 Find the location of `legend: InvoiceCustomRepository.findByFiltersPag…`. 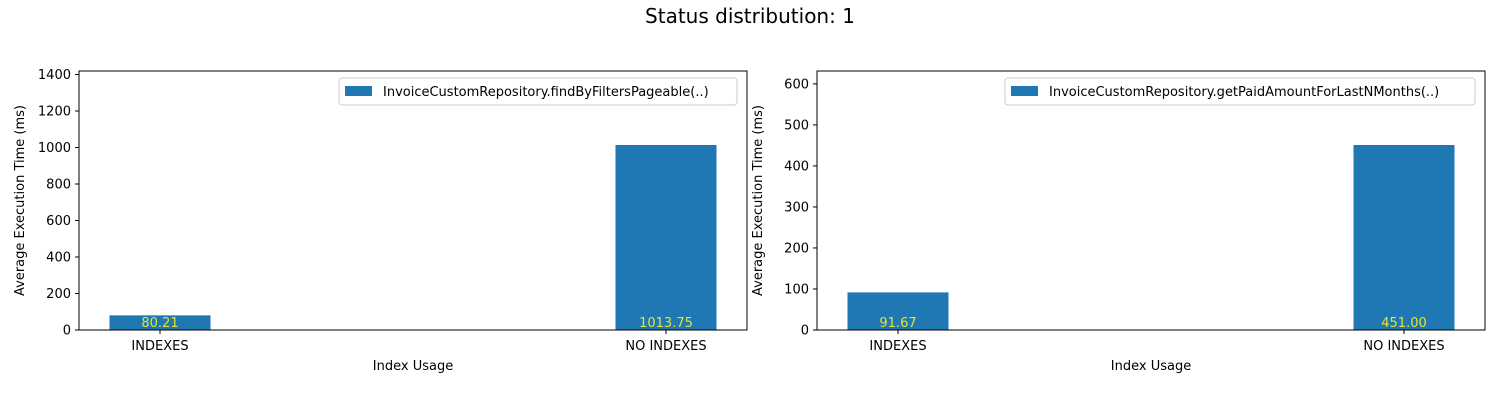

legend: InvoiceCustomRepository.findByFiltersPag… is located at coordinates (538, 91).